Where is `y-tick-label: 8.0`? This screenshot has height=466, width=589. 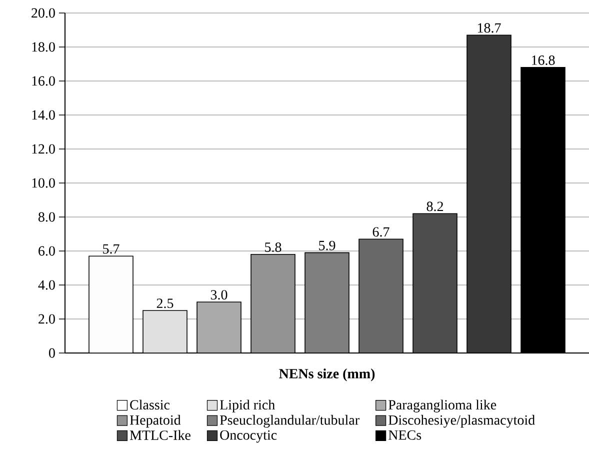
y-tick-label: 8.0 is located at coordinates (46, 217).